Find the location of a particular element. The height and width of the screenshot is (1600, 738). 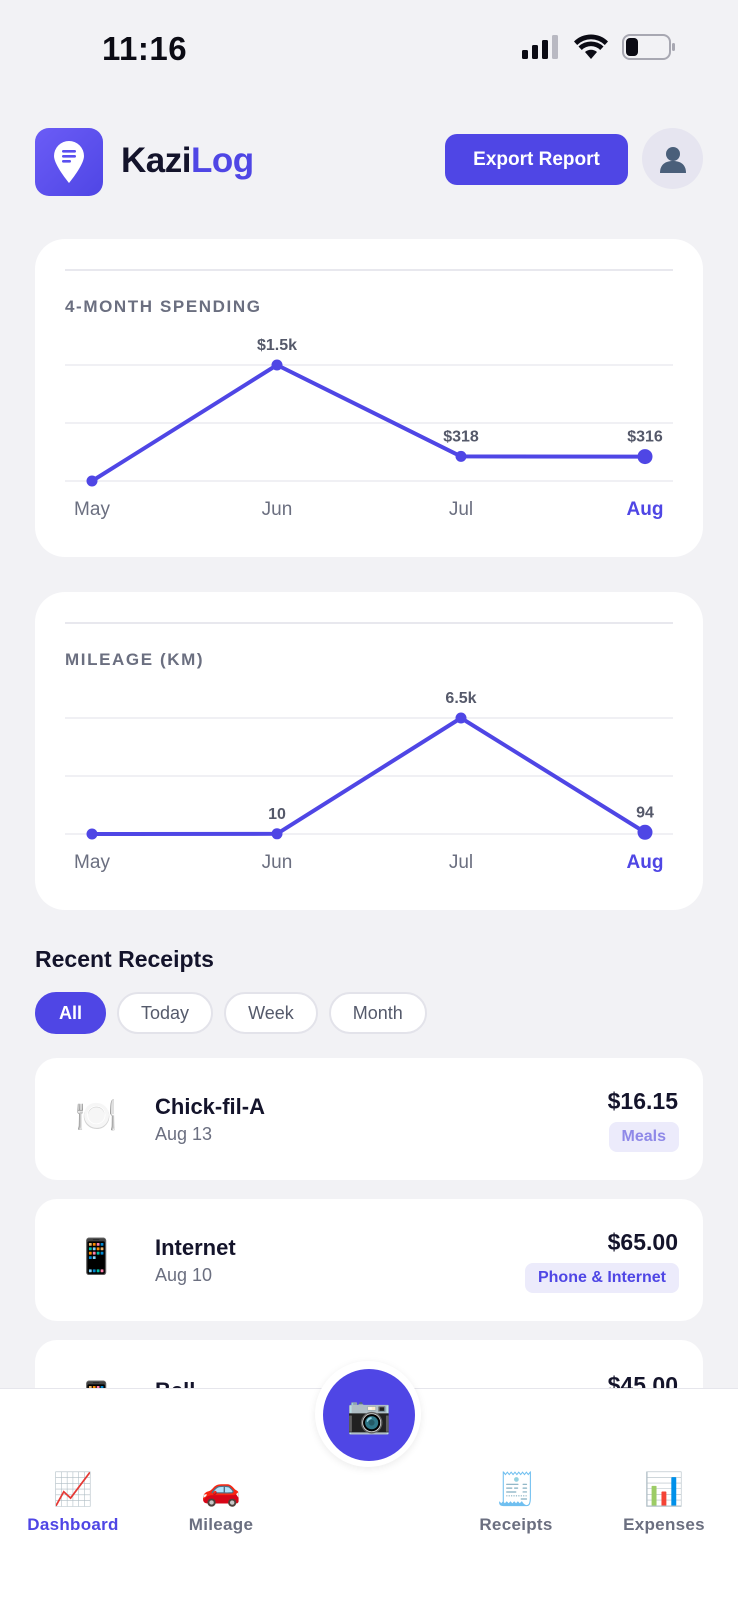

capture-receipt-button: 📷 is located at coordinates (369, 1415).